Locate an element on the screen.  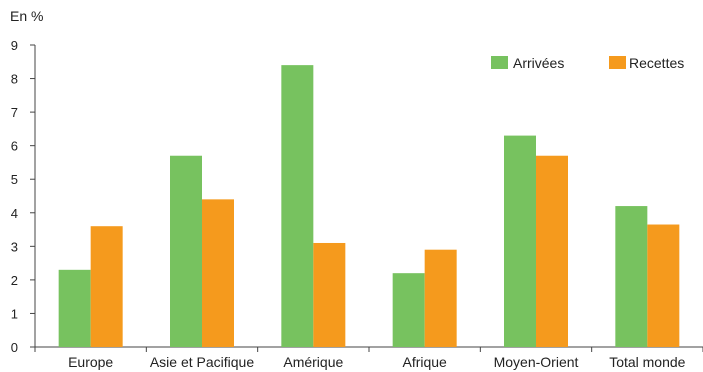
y-tick-label: 1 is located at coordinates (14, 313).